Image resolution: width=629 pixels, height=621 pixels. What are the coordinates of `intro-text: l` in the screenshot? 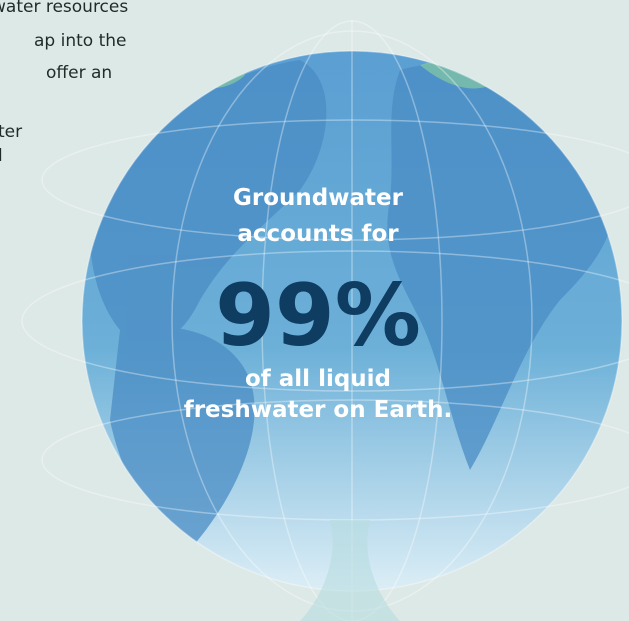 It's located at (1, 156).